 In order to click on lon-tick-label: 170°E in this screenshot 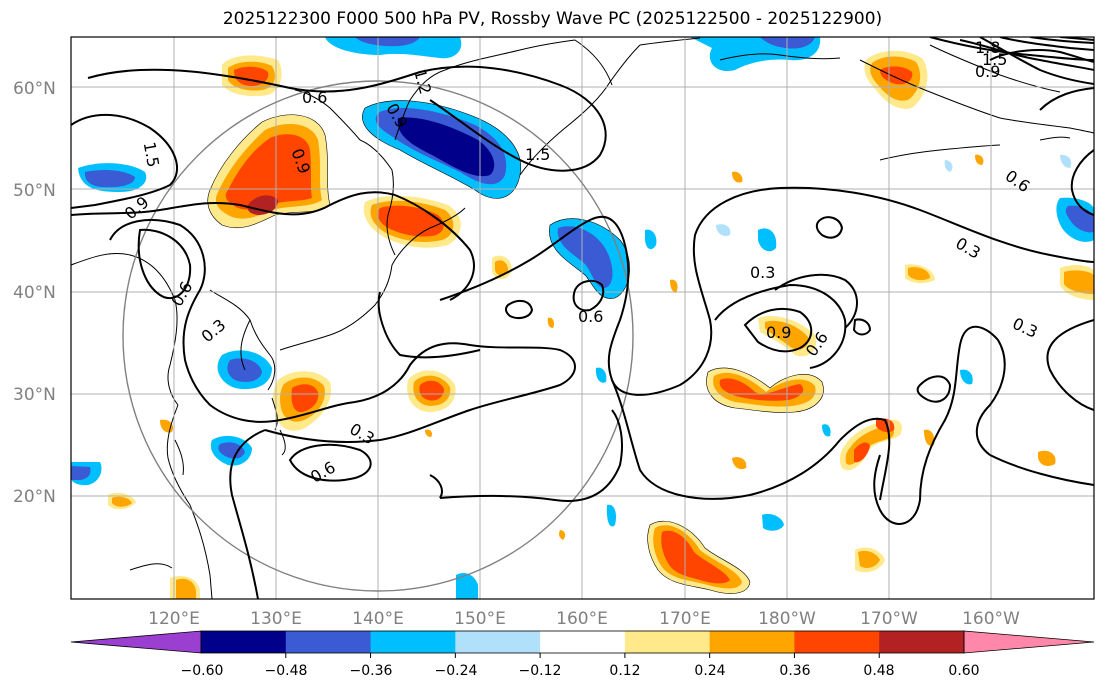, I will do `click(685, 619)`.